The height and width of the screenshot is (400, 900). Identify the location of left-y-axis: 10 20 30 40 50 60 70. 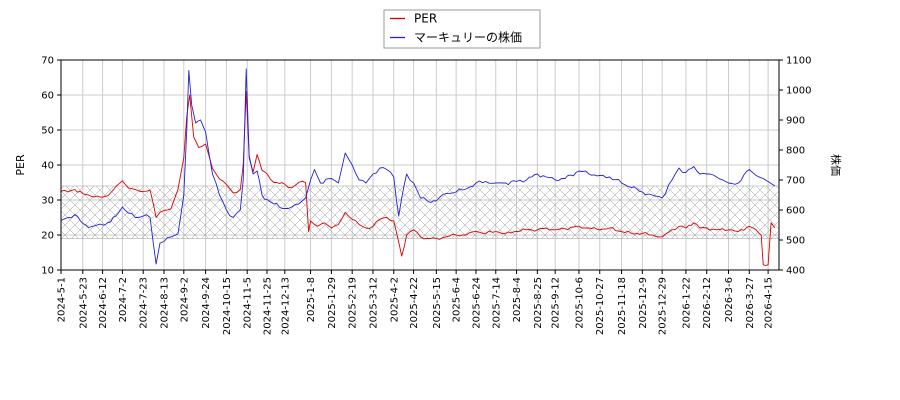
(51, 166).